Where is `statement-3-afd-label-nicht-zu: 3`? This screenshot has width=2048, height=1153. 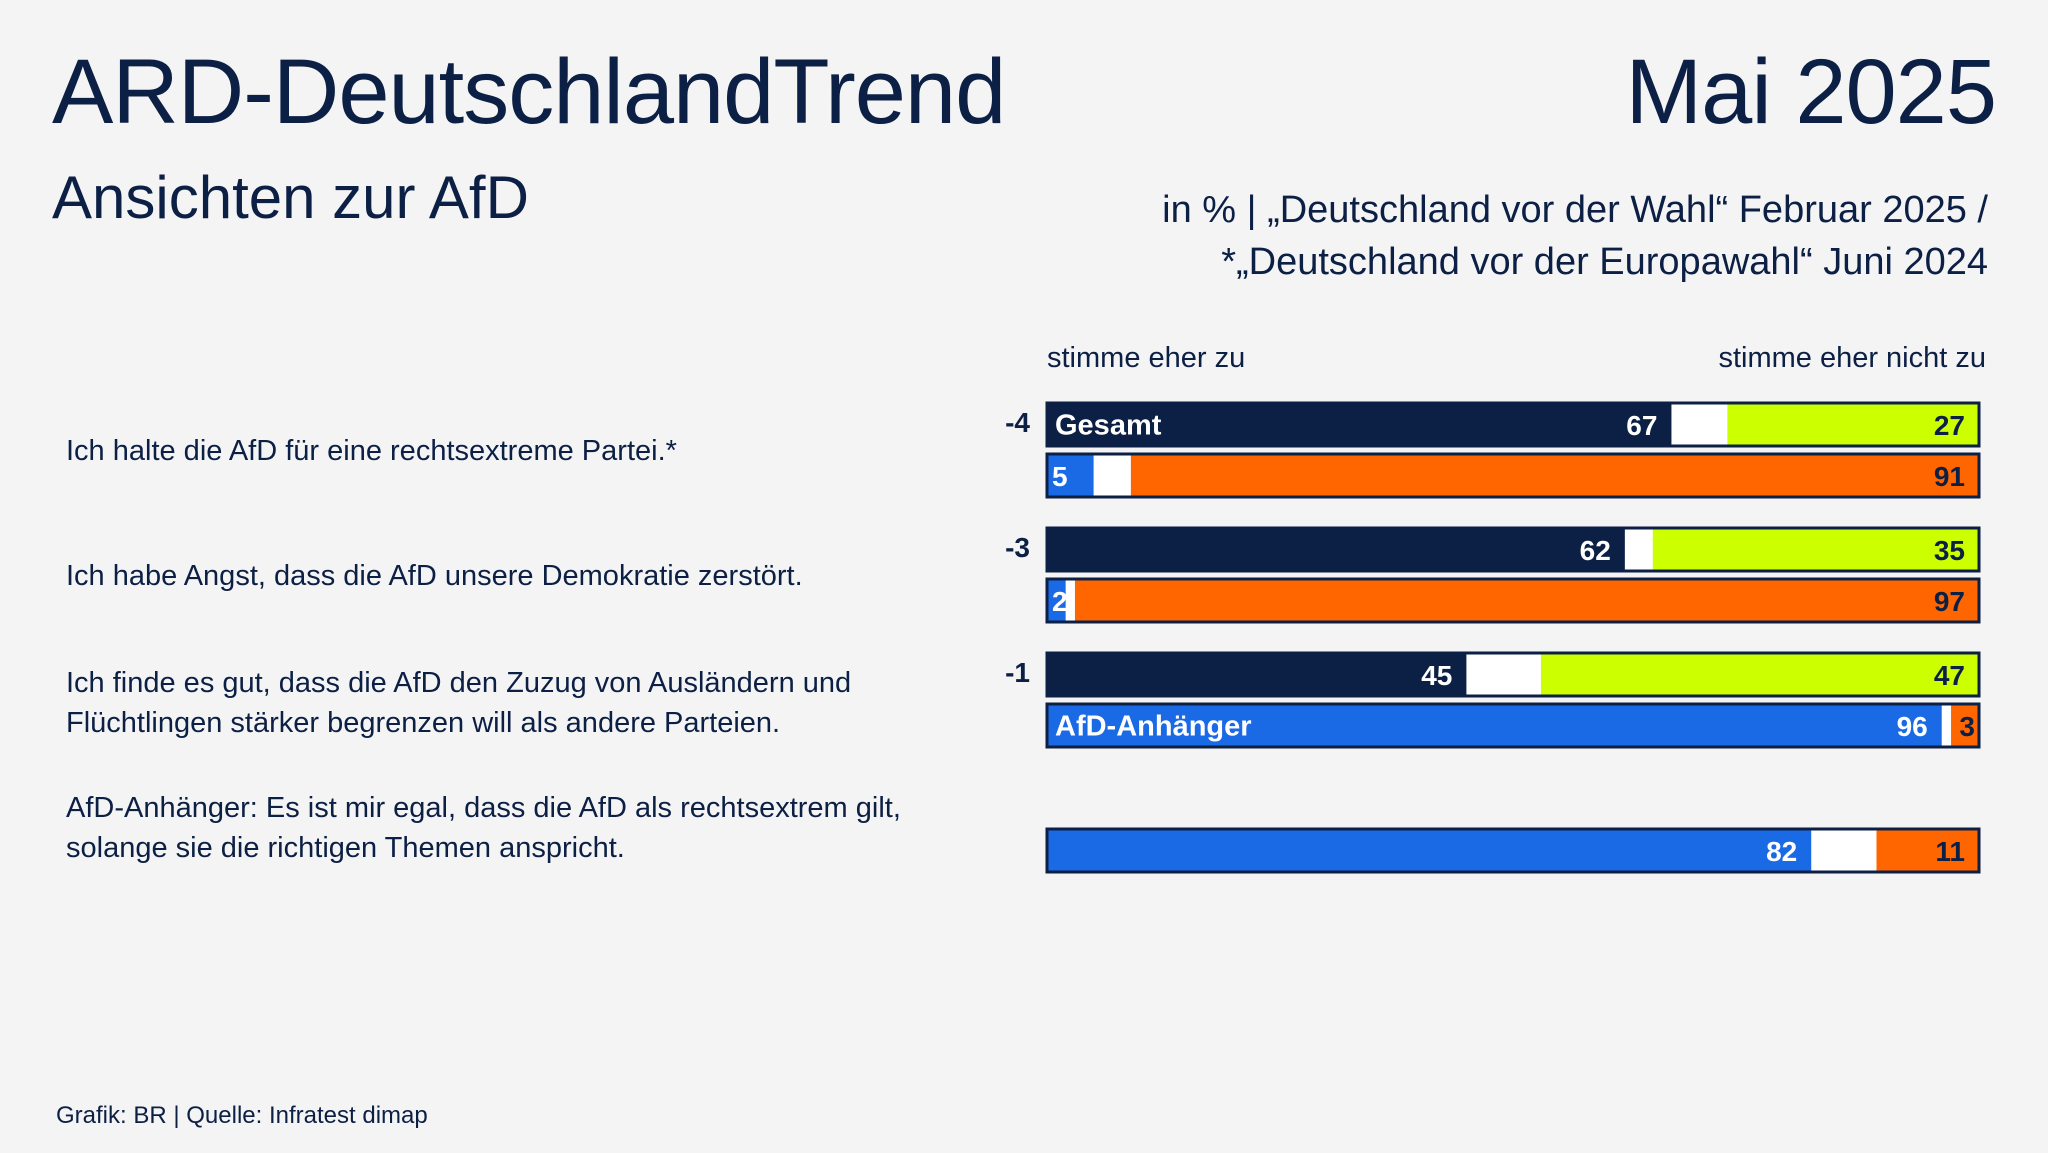 statement-3-afd-label-nicht-zu: 3 is located at coordinates (1967, 726).